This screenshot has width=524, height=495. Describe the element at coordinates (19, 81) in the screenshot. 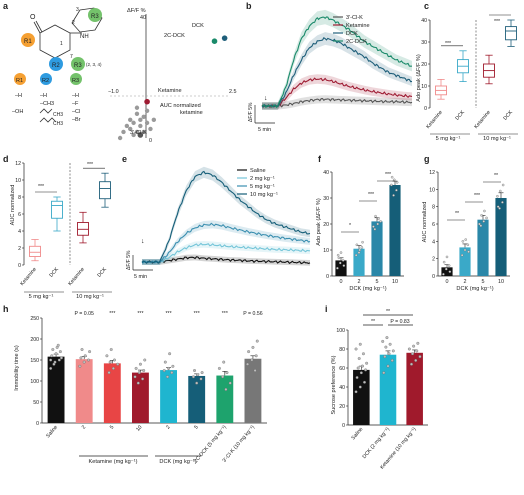

I see `r1-table-label: R1` at that location.